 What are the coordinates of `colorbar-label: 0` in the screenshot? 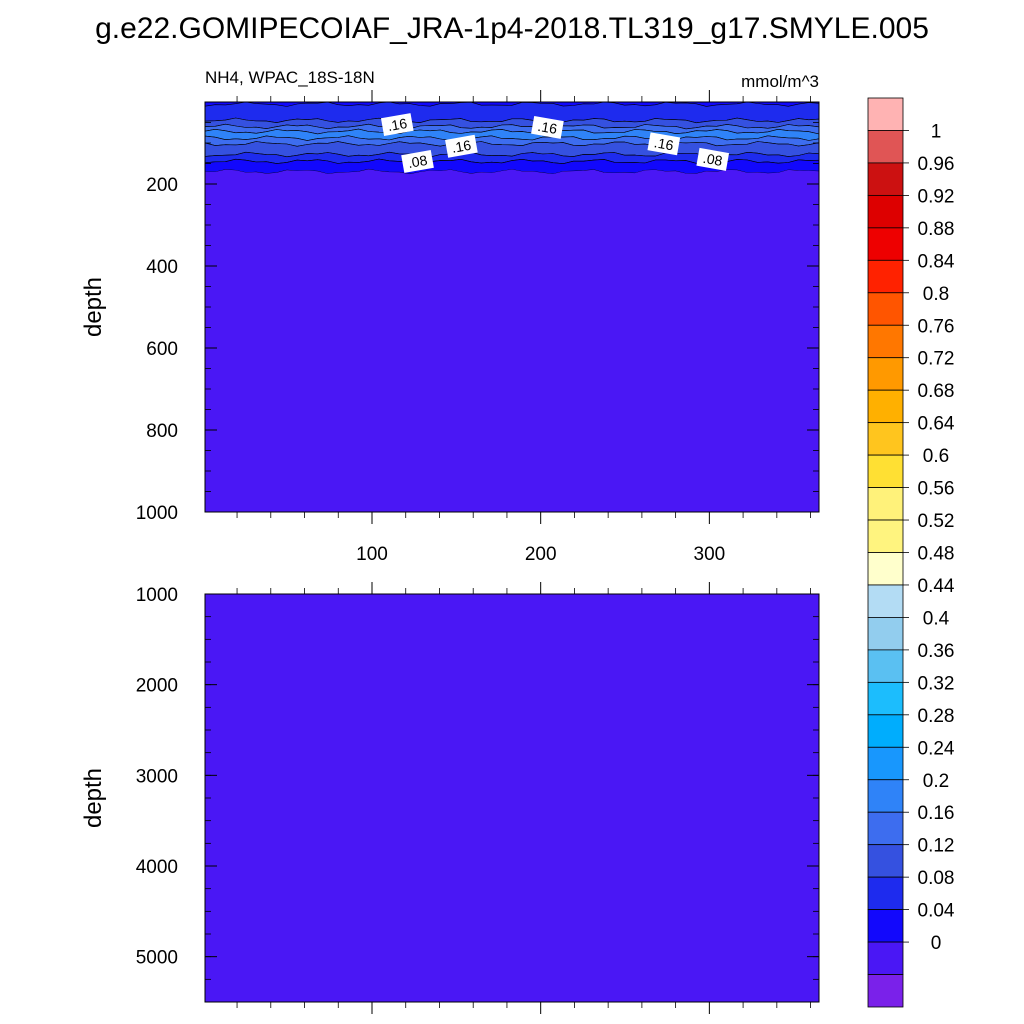 It's located at (936, 943).